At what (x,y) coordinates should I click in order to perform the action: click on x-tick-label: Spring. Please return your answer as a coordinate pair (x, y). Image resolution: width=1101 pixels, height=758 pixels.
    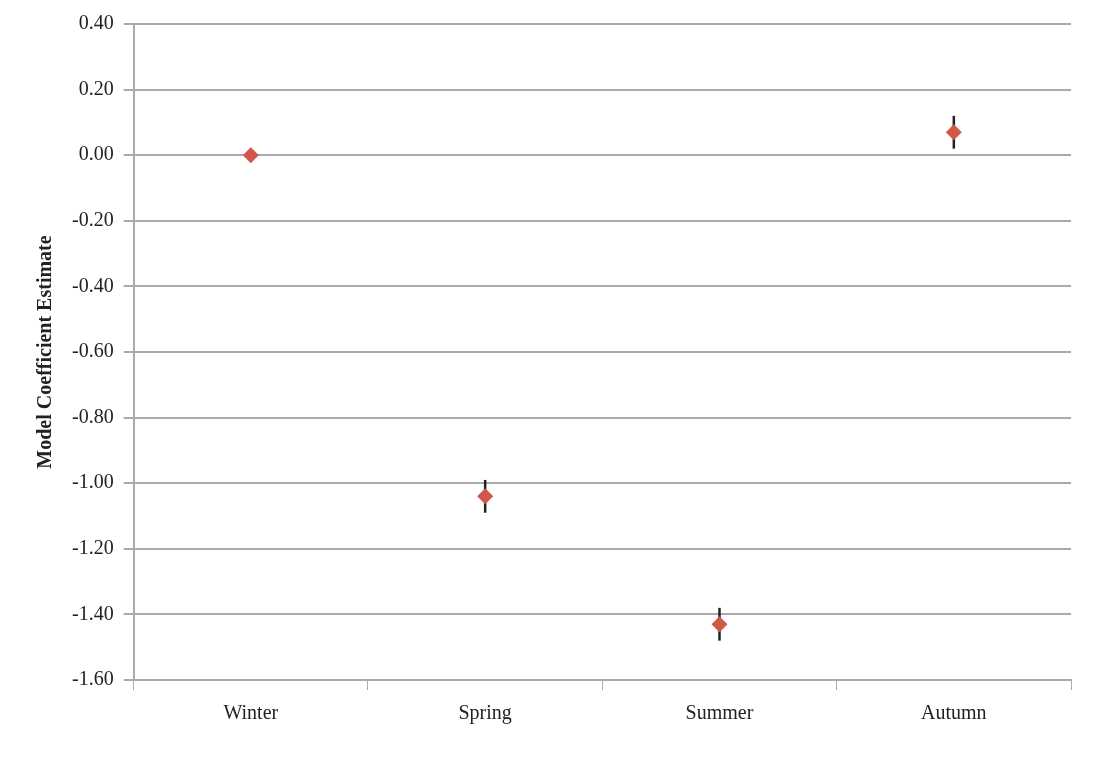
    Looking at the image, I should click on (485, 713).